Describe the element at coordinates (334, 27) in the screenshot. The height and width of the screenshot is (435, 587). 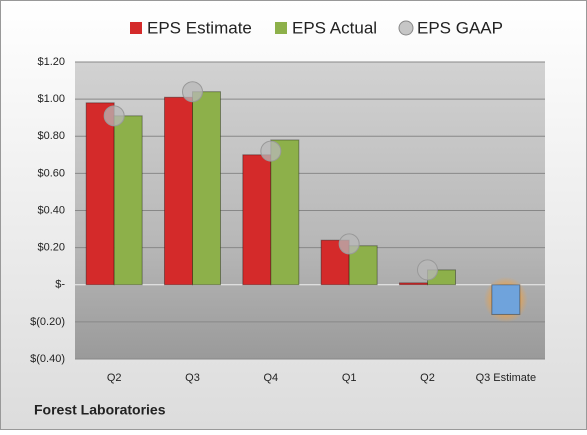
I see `legend-label: EPS Actual` at that location.